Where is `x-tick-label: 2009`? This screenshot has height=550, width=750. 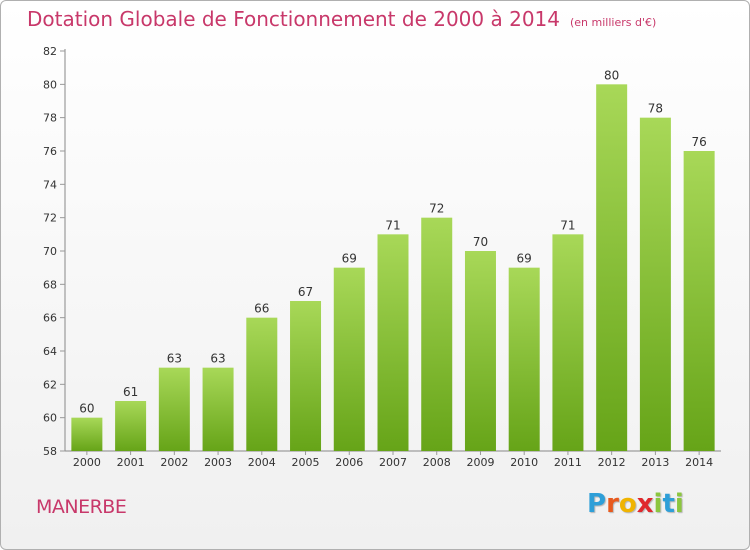 x-tick-label: 2009 is located at coordinates (480, 462).